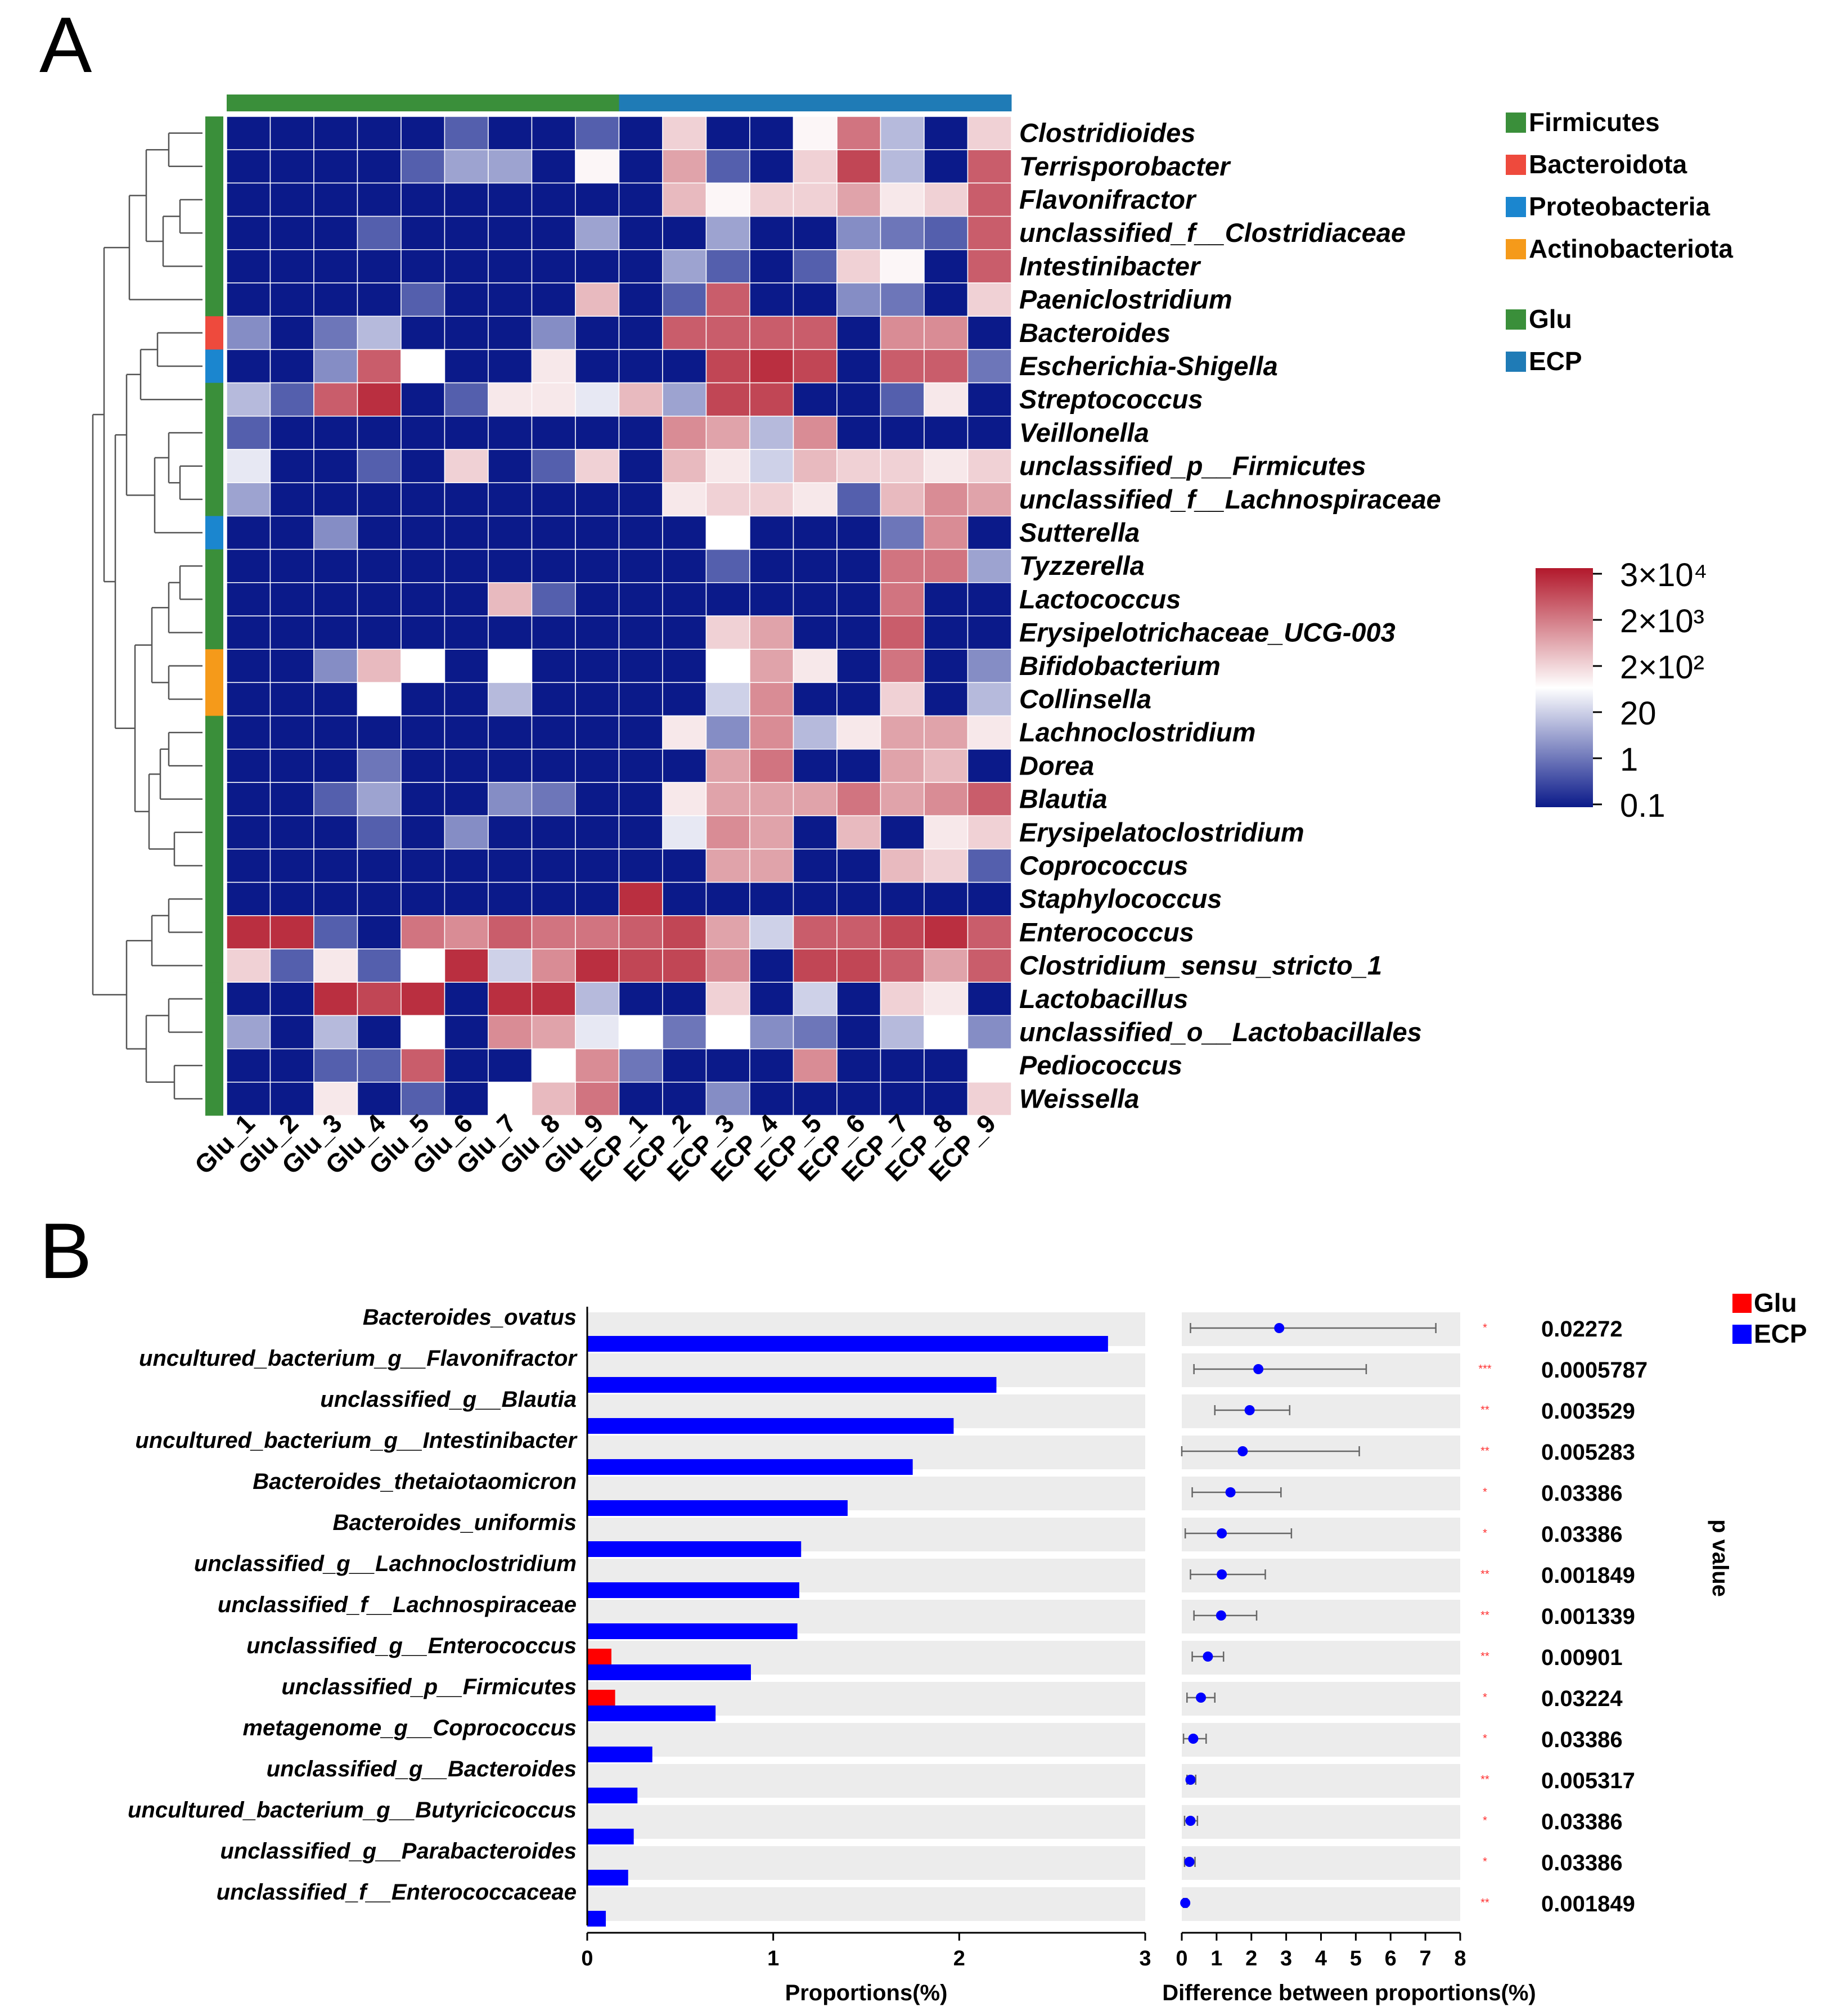 This screenshot has width=1832, height=2016. What do you see at coordinates (866, 1904) in the screenshot?
I see `bar-row-band` at bounding box center [866, 1904].